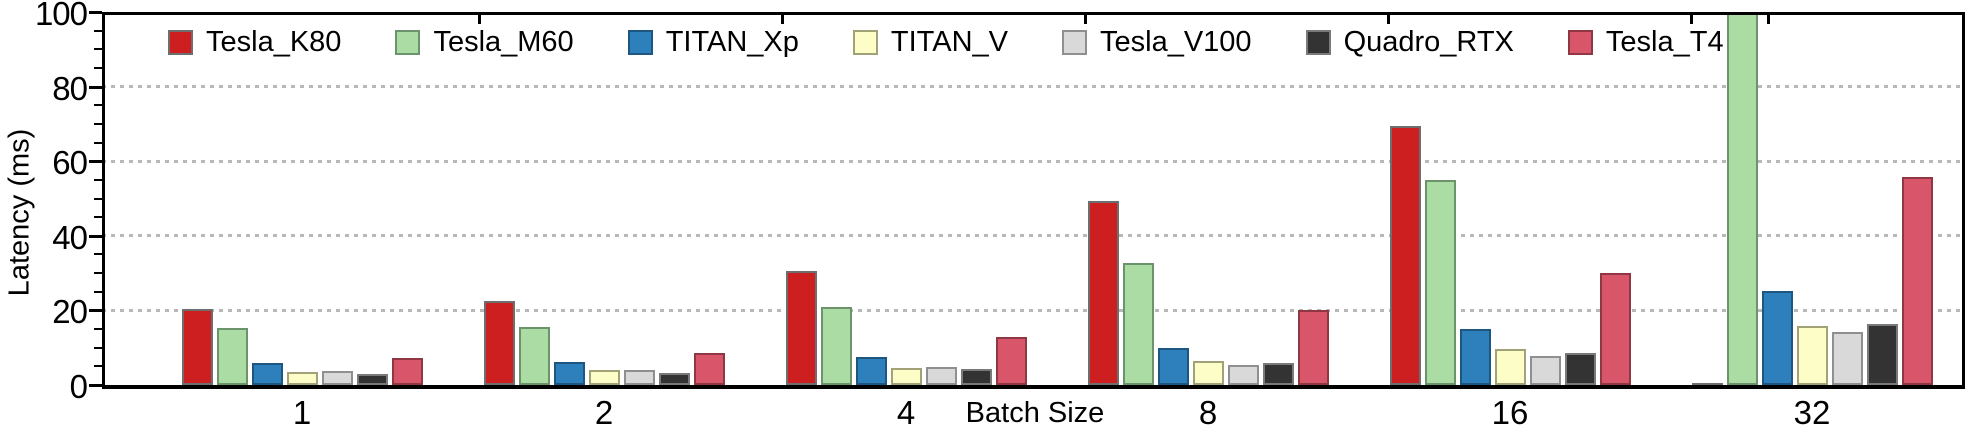 Image resolution: width=1974 pixels, height=436 pixels. I want to click on bar-Tesla_V100-batch2, so click(639, 377).